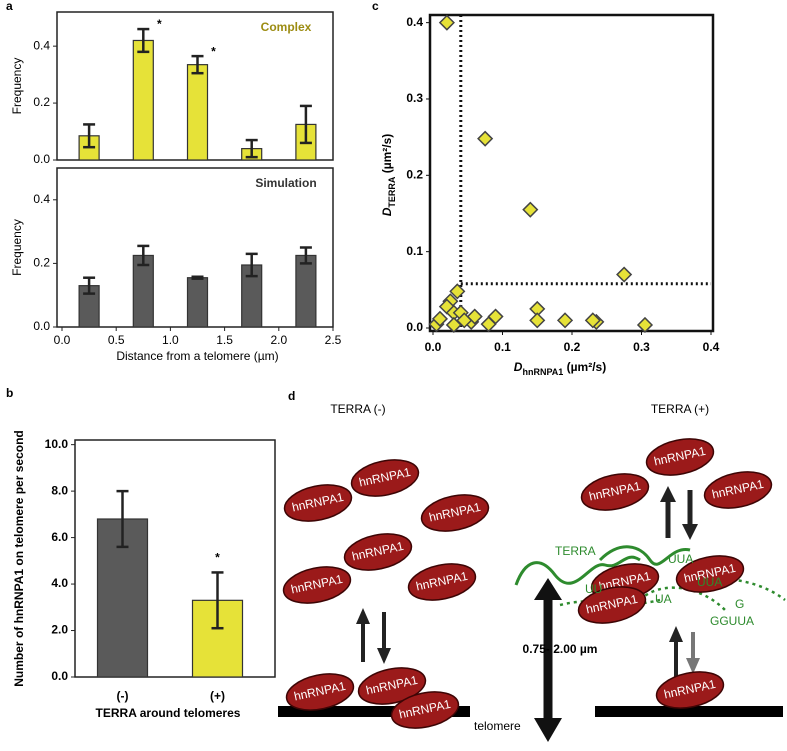 The width and height of the screenshot is (787, 751). What do you see at coordinates (285, 183) in the screenshot?
I see `panel-title: Simulation` at bounding box center [285, 183].